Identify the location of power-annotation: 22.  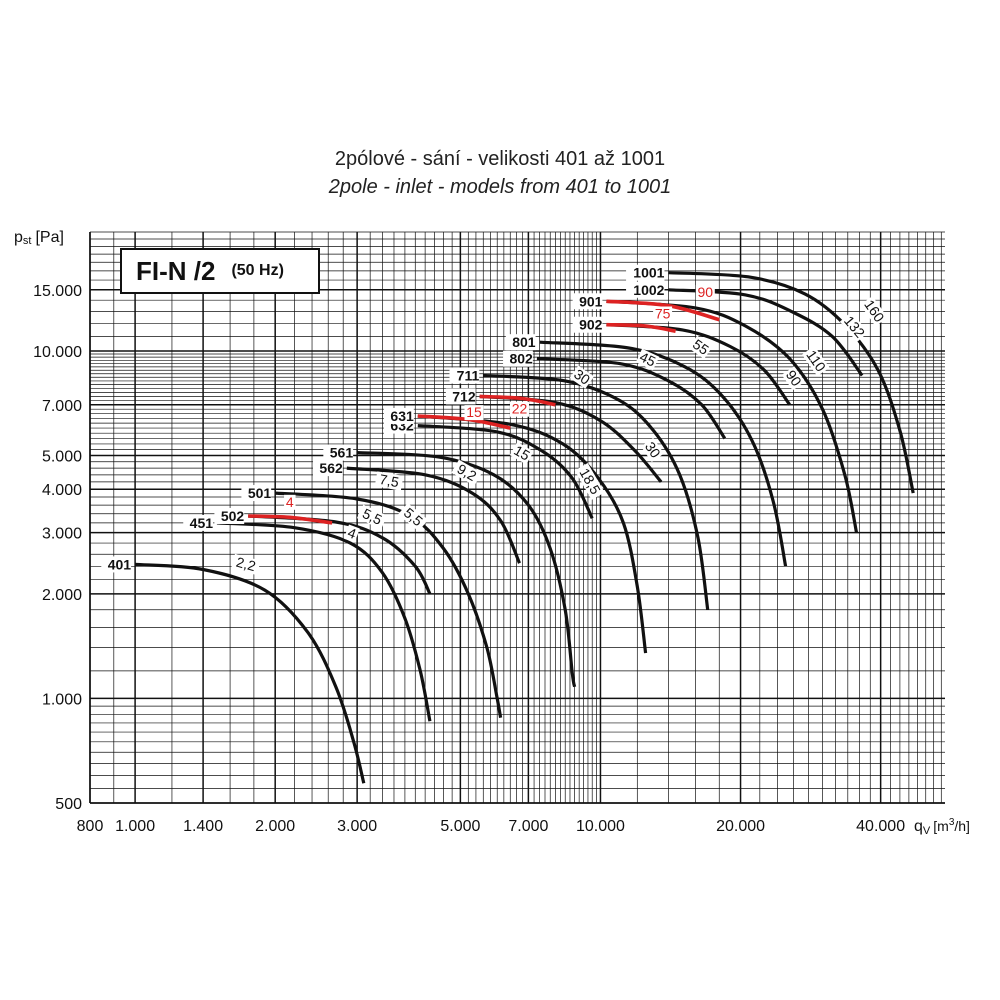
(519, 409).